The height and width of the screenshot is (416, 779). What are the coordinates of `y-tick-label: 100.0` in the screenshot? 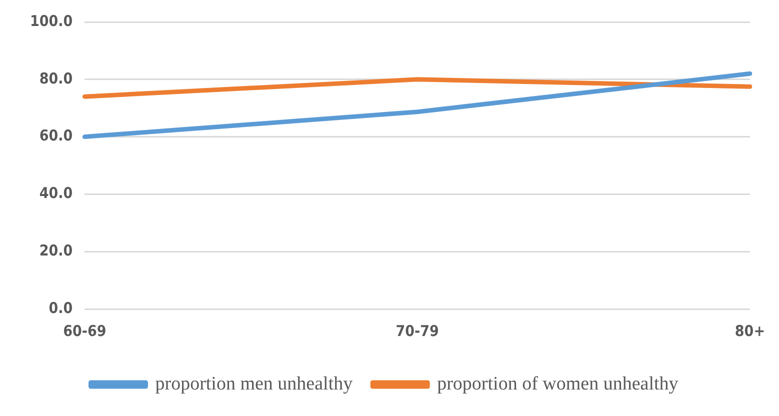 It's located at (51, 21).